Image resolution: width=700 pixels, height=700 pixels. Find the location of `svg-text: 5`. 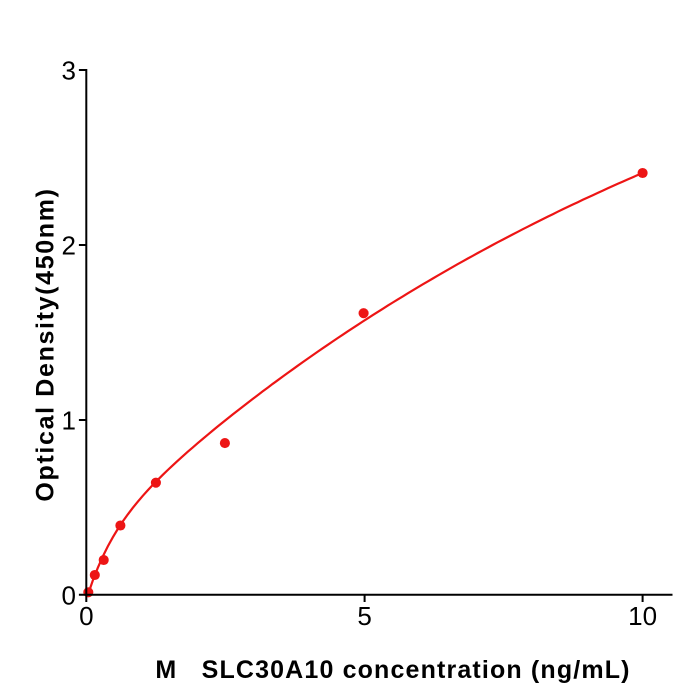

svg-text: 5 is located at coordinates (364, 616).